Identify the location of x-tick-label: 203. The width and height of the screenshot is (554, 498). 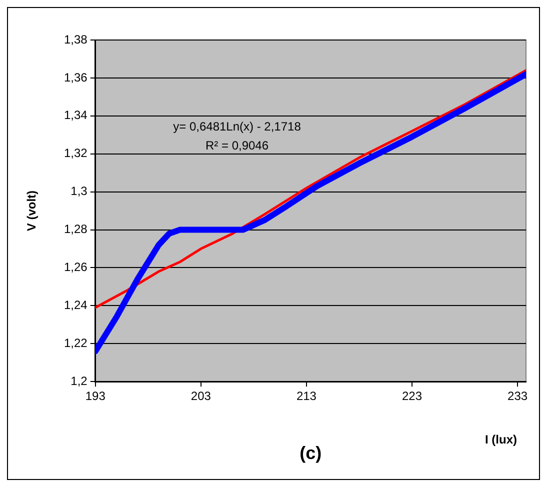
(201, 396).